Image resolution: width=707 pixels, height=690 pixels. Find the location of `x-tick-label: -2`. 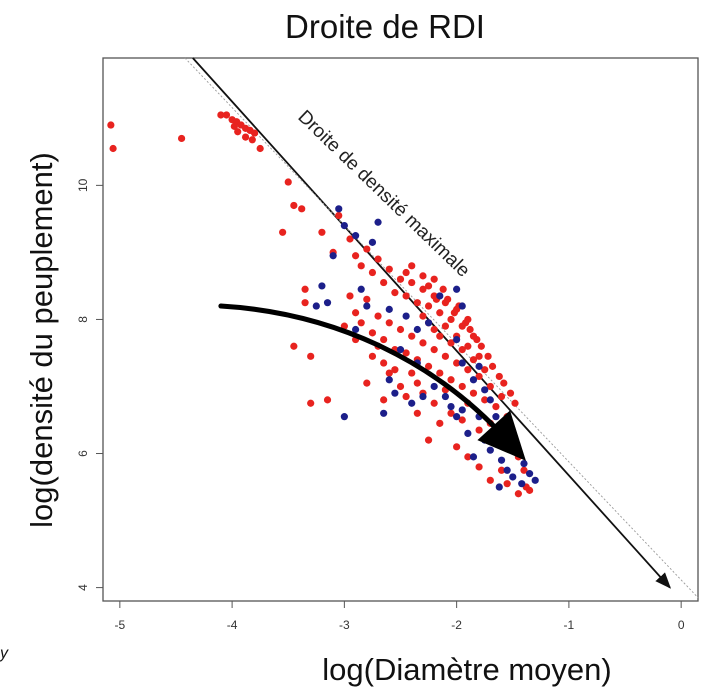

x-tick-label: -2 is located at coordinates (456, 625).